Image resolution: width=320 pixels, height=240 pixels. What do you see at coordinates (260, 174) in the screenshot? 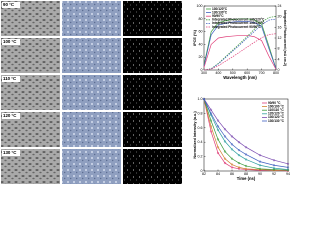
I see `x-tick-label: 90` at bounding box center [260, 174].